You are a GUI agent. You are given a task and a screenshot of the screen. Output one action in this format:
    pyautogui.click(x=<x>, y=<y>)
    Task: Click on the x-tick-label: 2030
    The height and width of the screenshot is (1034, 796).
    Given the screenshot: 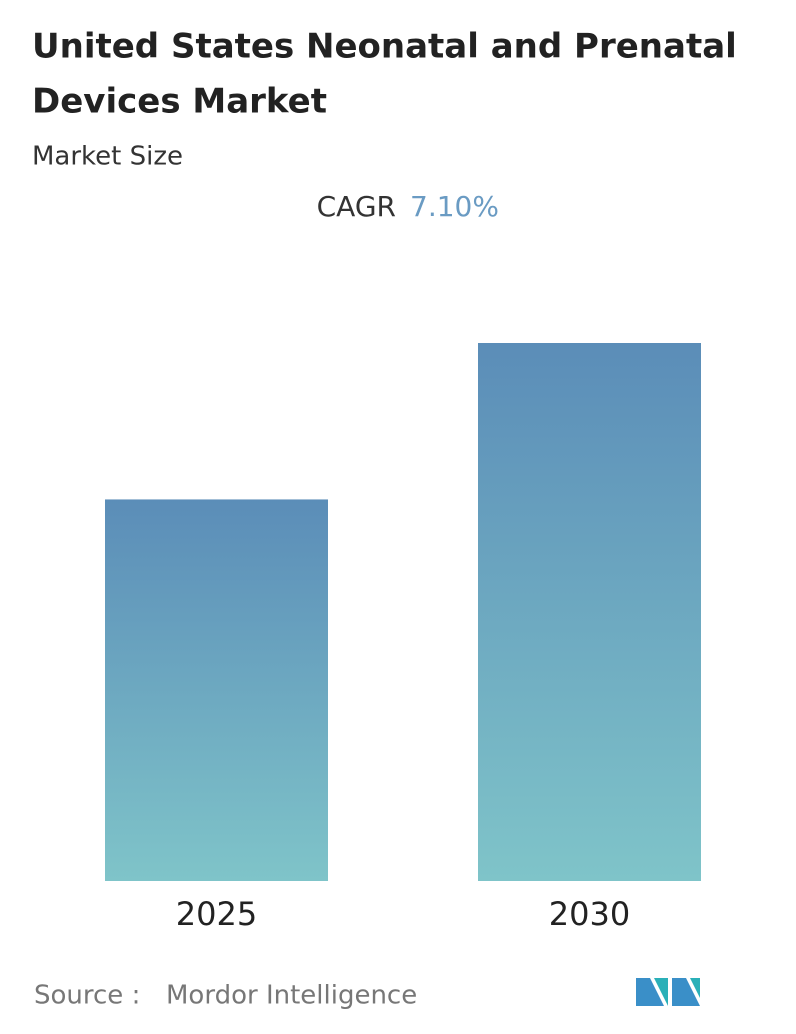 What is the action you would take?
    pyautogui.click(x=589, y=914)
    